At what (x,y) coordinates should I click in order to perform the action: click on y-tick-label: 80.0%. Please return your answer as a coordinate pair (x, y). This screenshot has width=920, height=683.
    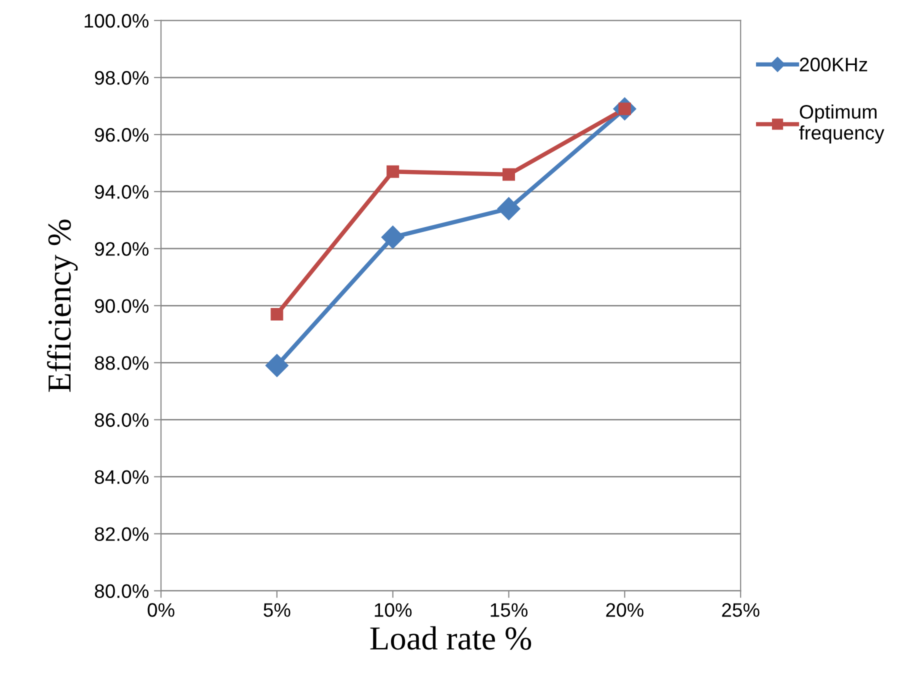
    Looking at the image, I should click on (121, 591).